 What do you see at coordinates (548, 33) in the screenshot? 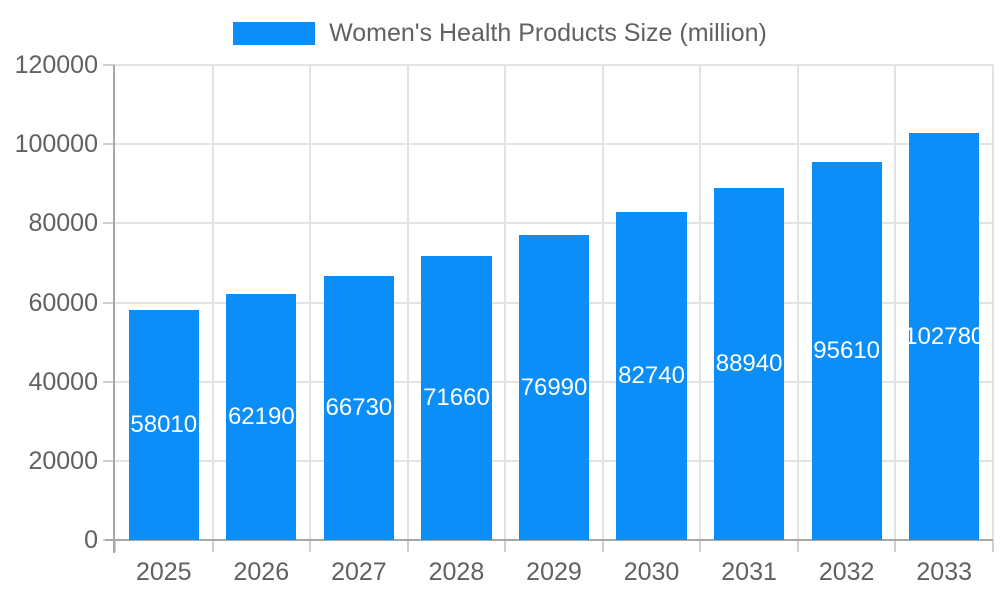
I see `legend-label: Women's Health Products Size (million)` at bounding box center [548, 33].